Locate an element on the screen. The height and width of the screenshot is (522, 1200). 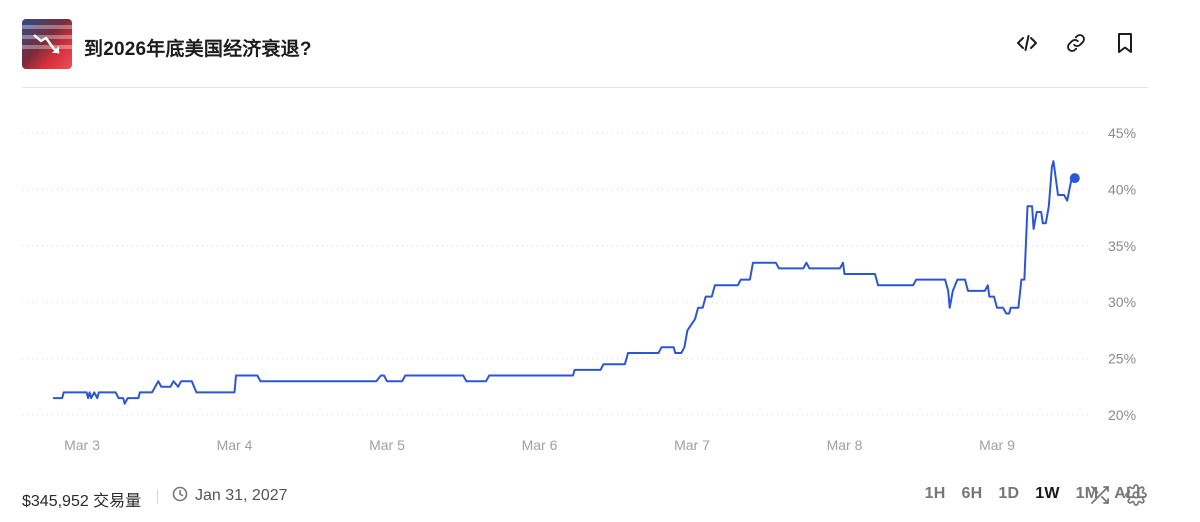
range-1m: 1M is located at coordinates (1087, 493).